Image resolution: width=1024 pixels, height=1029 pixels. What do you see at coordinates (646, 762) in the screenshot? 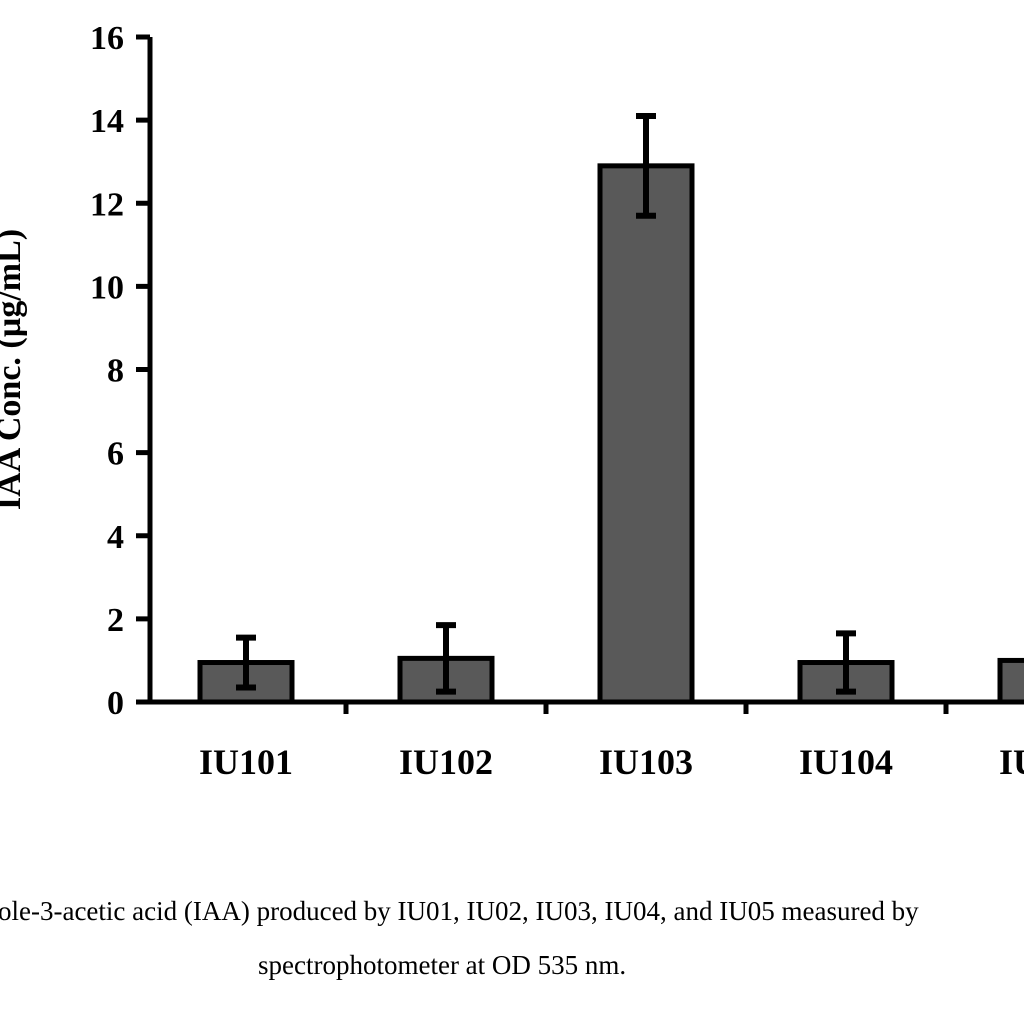
I see `x-tick-label-iu103: IU103` at bounding box center [646, 762].